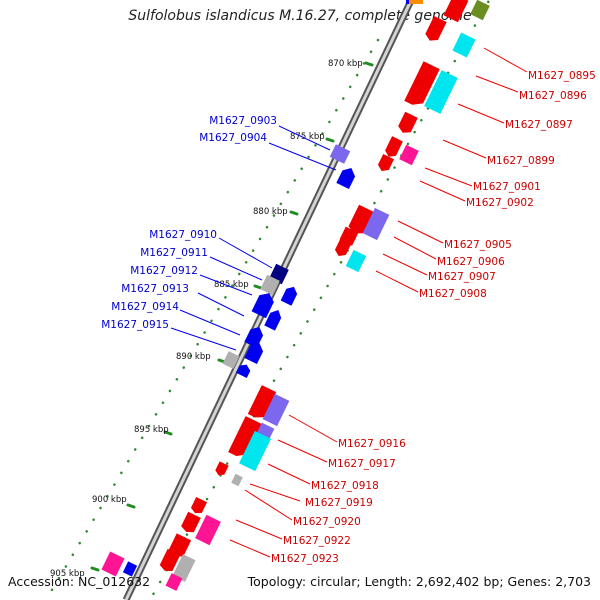 The height and width of the screenshot is (600, 600). I want to click on gene-label-0916: M1627_0916, so click(372, 444).